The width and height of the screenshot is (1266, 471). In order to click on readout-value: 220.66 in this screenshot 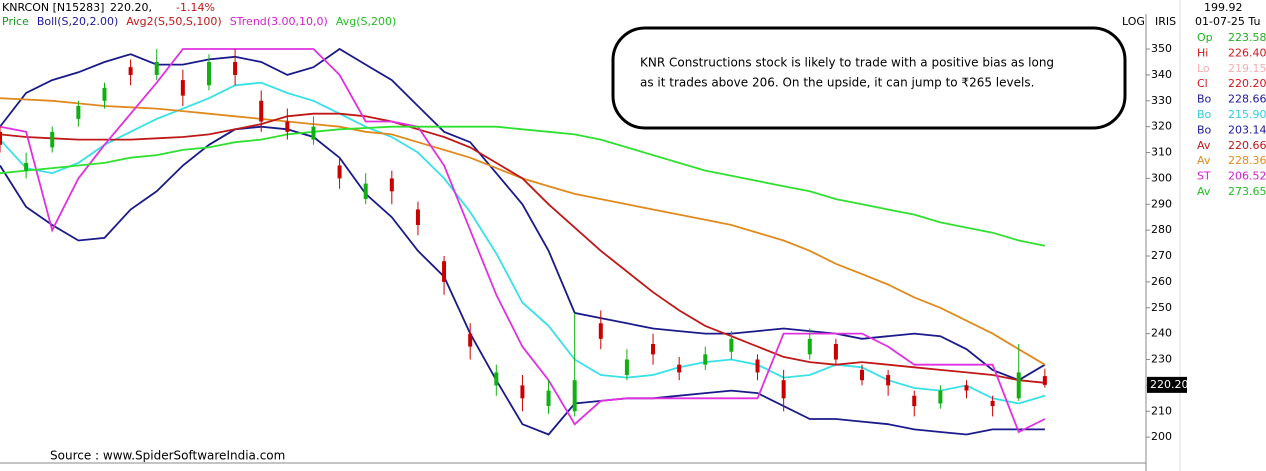, I will do `click(1247, 145)`.